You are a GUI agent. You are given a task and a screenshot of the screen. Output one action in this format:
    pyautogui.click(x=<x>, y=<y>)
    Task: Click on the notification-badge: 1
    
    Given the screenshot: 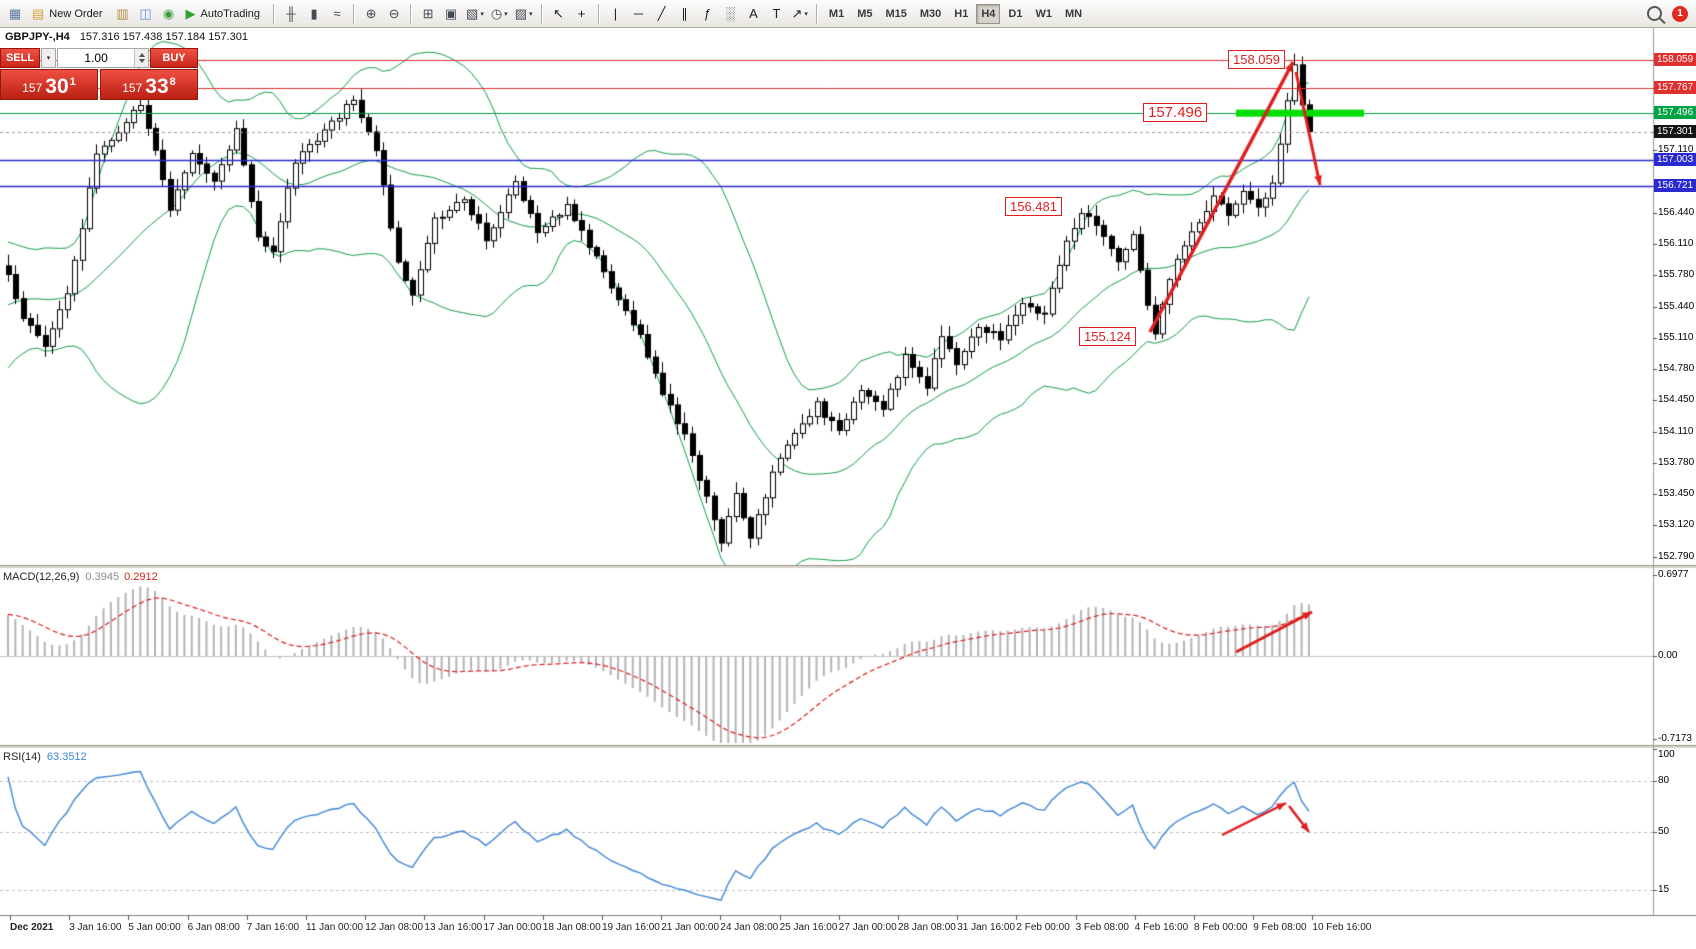 What is the action you would take?
    pyautogui.click(x=1680, y=13)
    